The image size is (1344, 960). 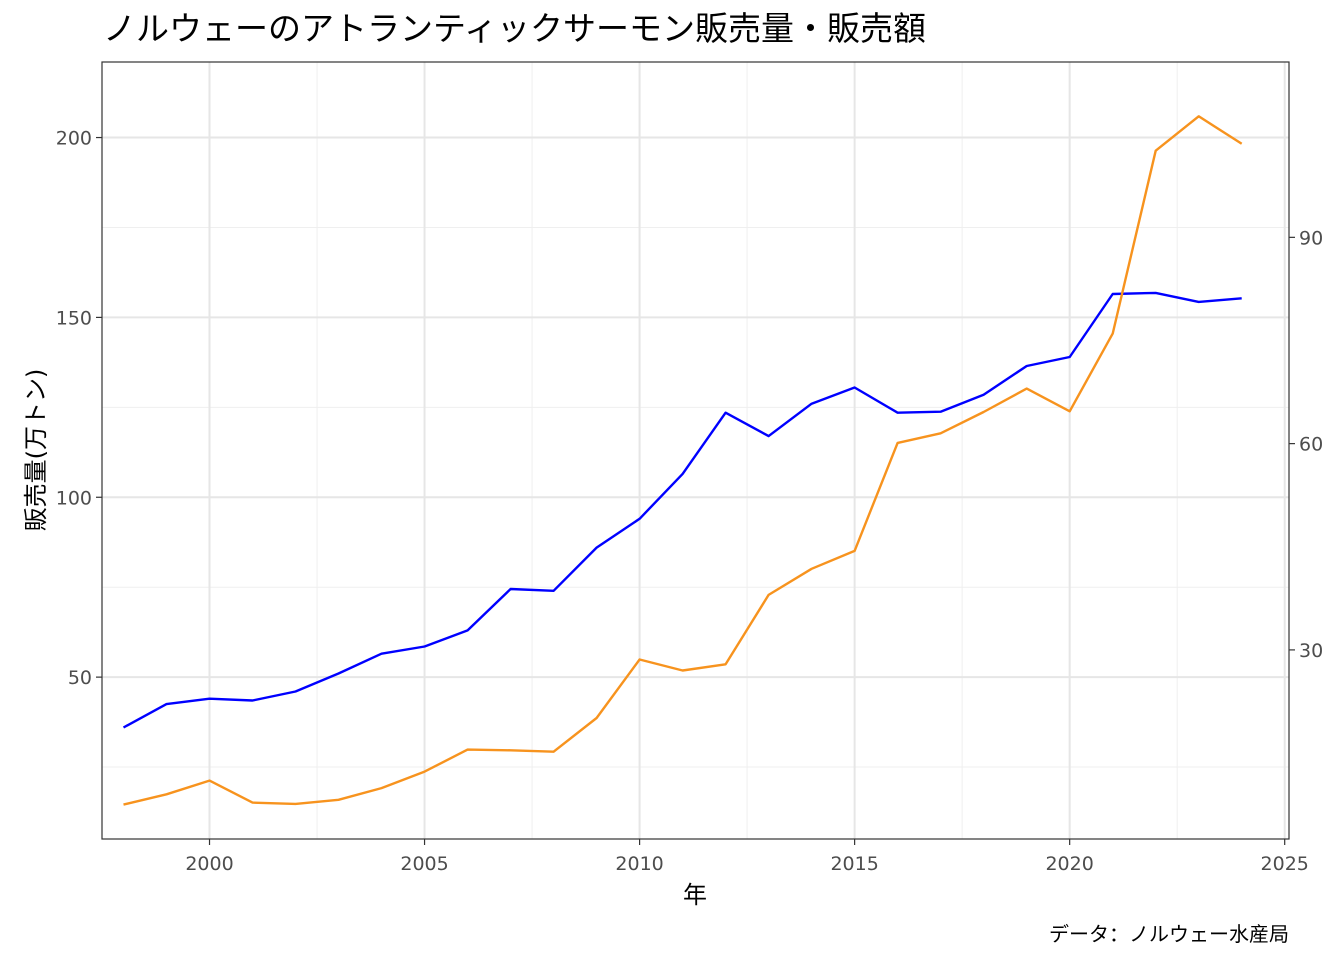 What do you see at coordinates (74, 318) in the screenshot?
I see `y-tick-label: 150` at bounding box center [74, 318].